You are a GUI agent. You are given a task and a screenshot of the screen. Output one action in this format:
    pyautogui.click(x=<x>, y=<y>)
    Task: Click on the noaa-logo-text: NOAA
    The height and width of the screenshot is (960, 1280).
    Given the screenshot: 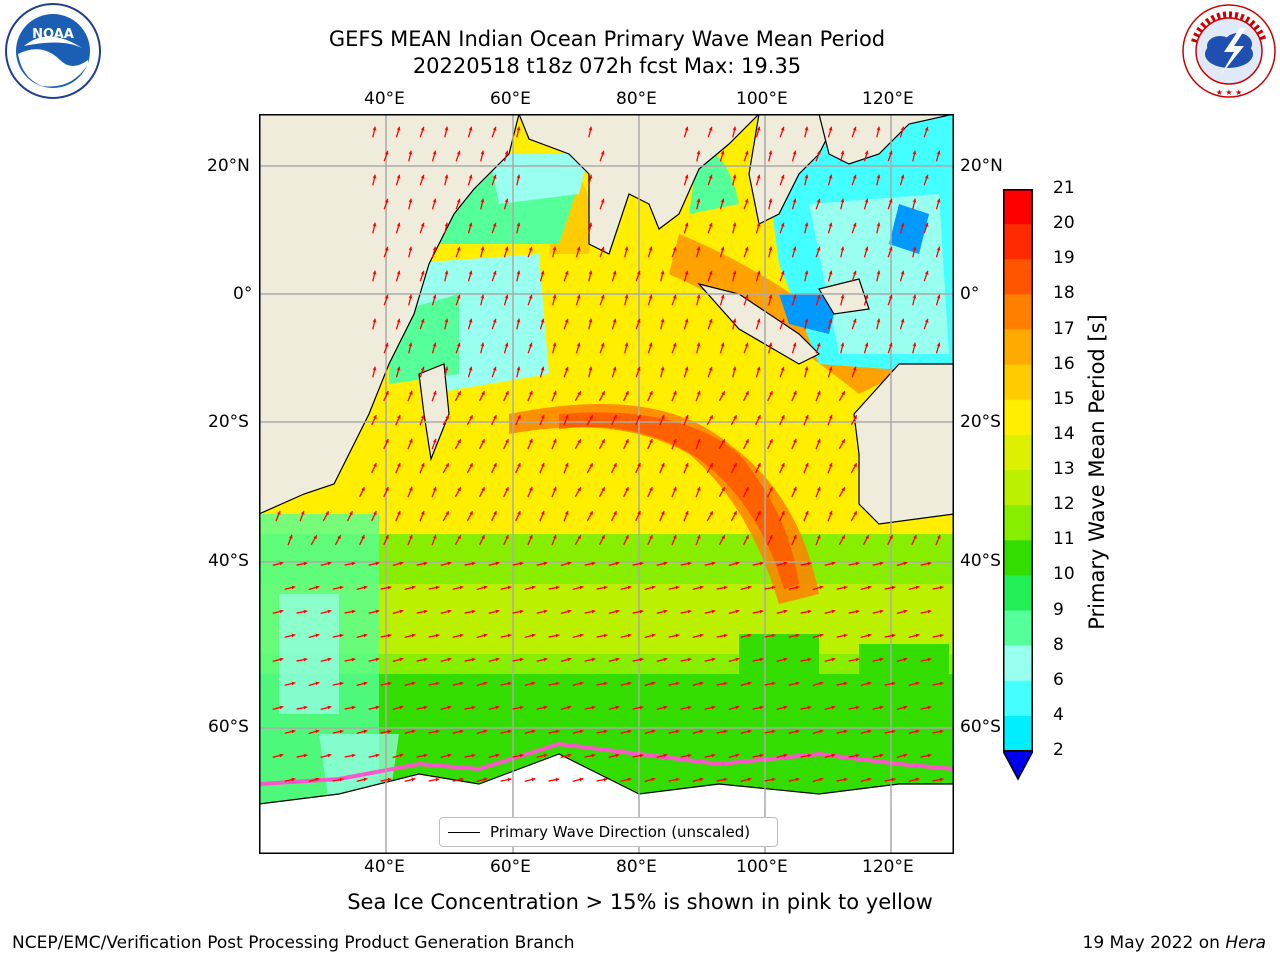 What is the action you would take?
    pyautogui.click(x=53, y=34)
    